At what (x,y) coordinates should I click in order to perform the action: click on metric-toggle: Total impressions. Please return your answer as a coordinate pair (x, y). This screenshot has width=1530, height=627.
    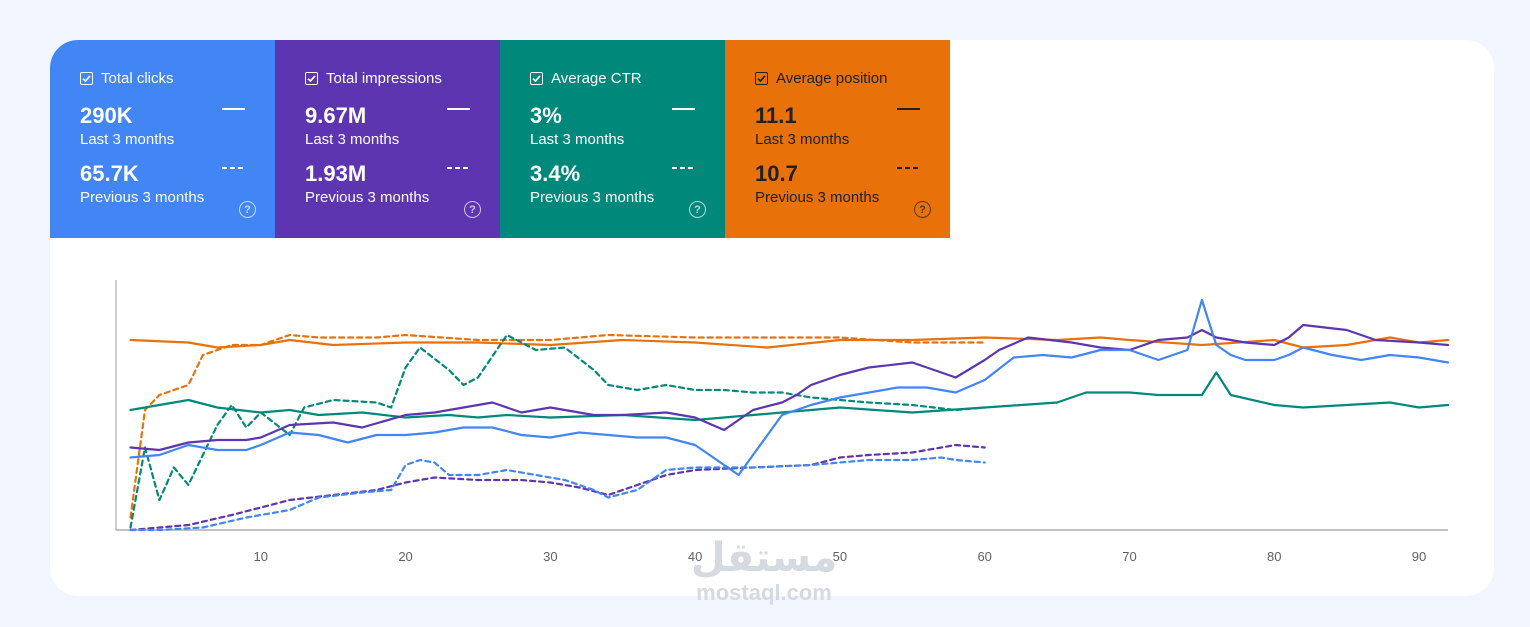
    Looking at the image, I should click on (373, 78).